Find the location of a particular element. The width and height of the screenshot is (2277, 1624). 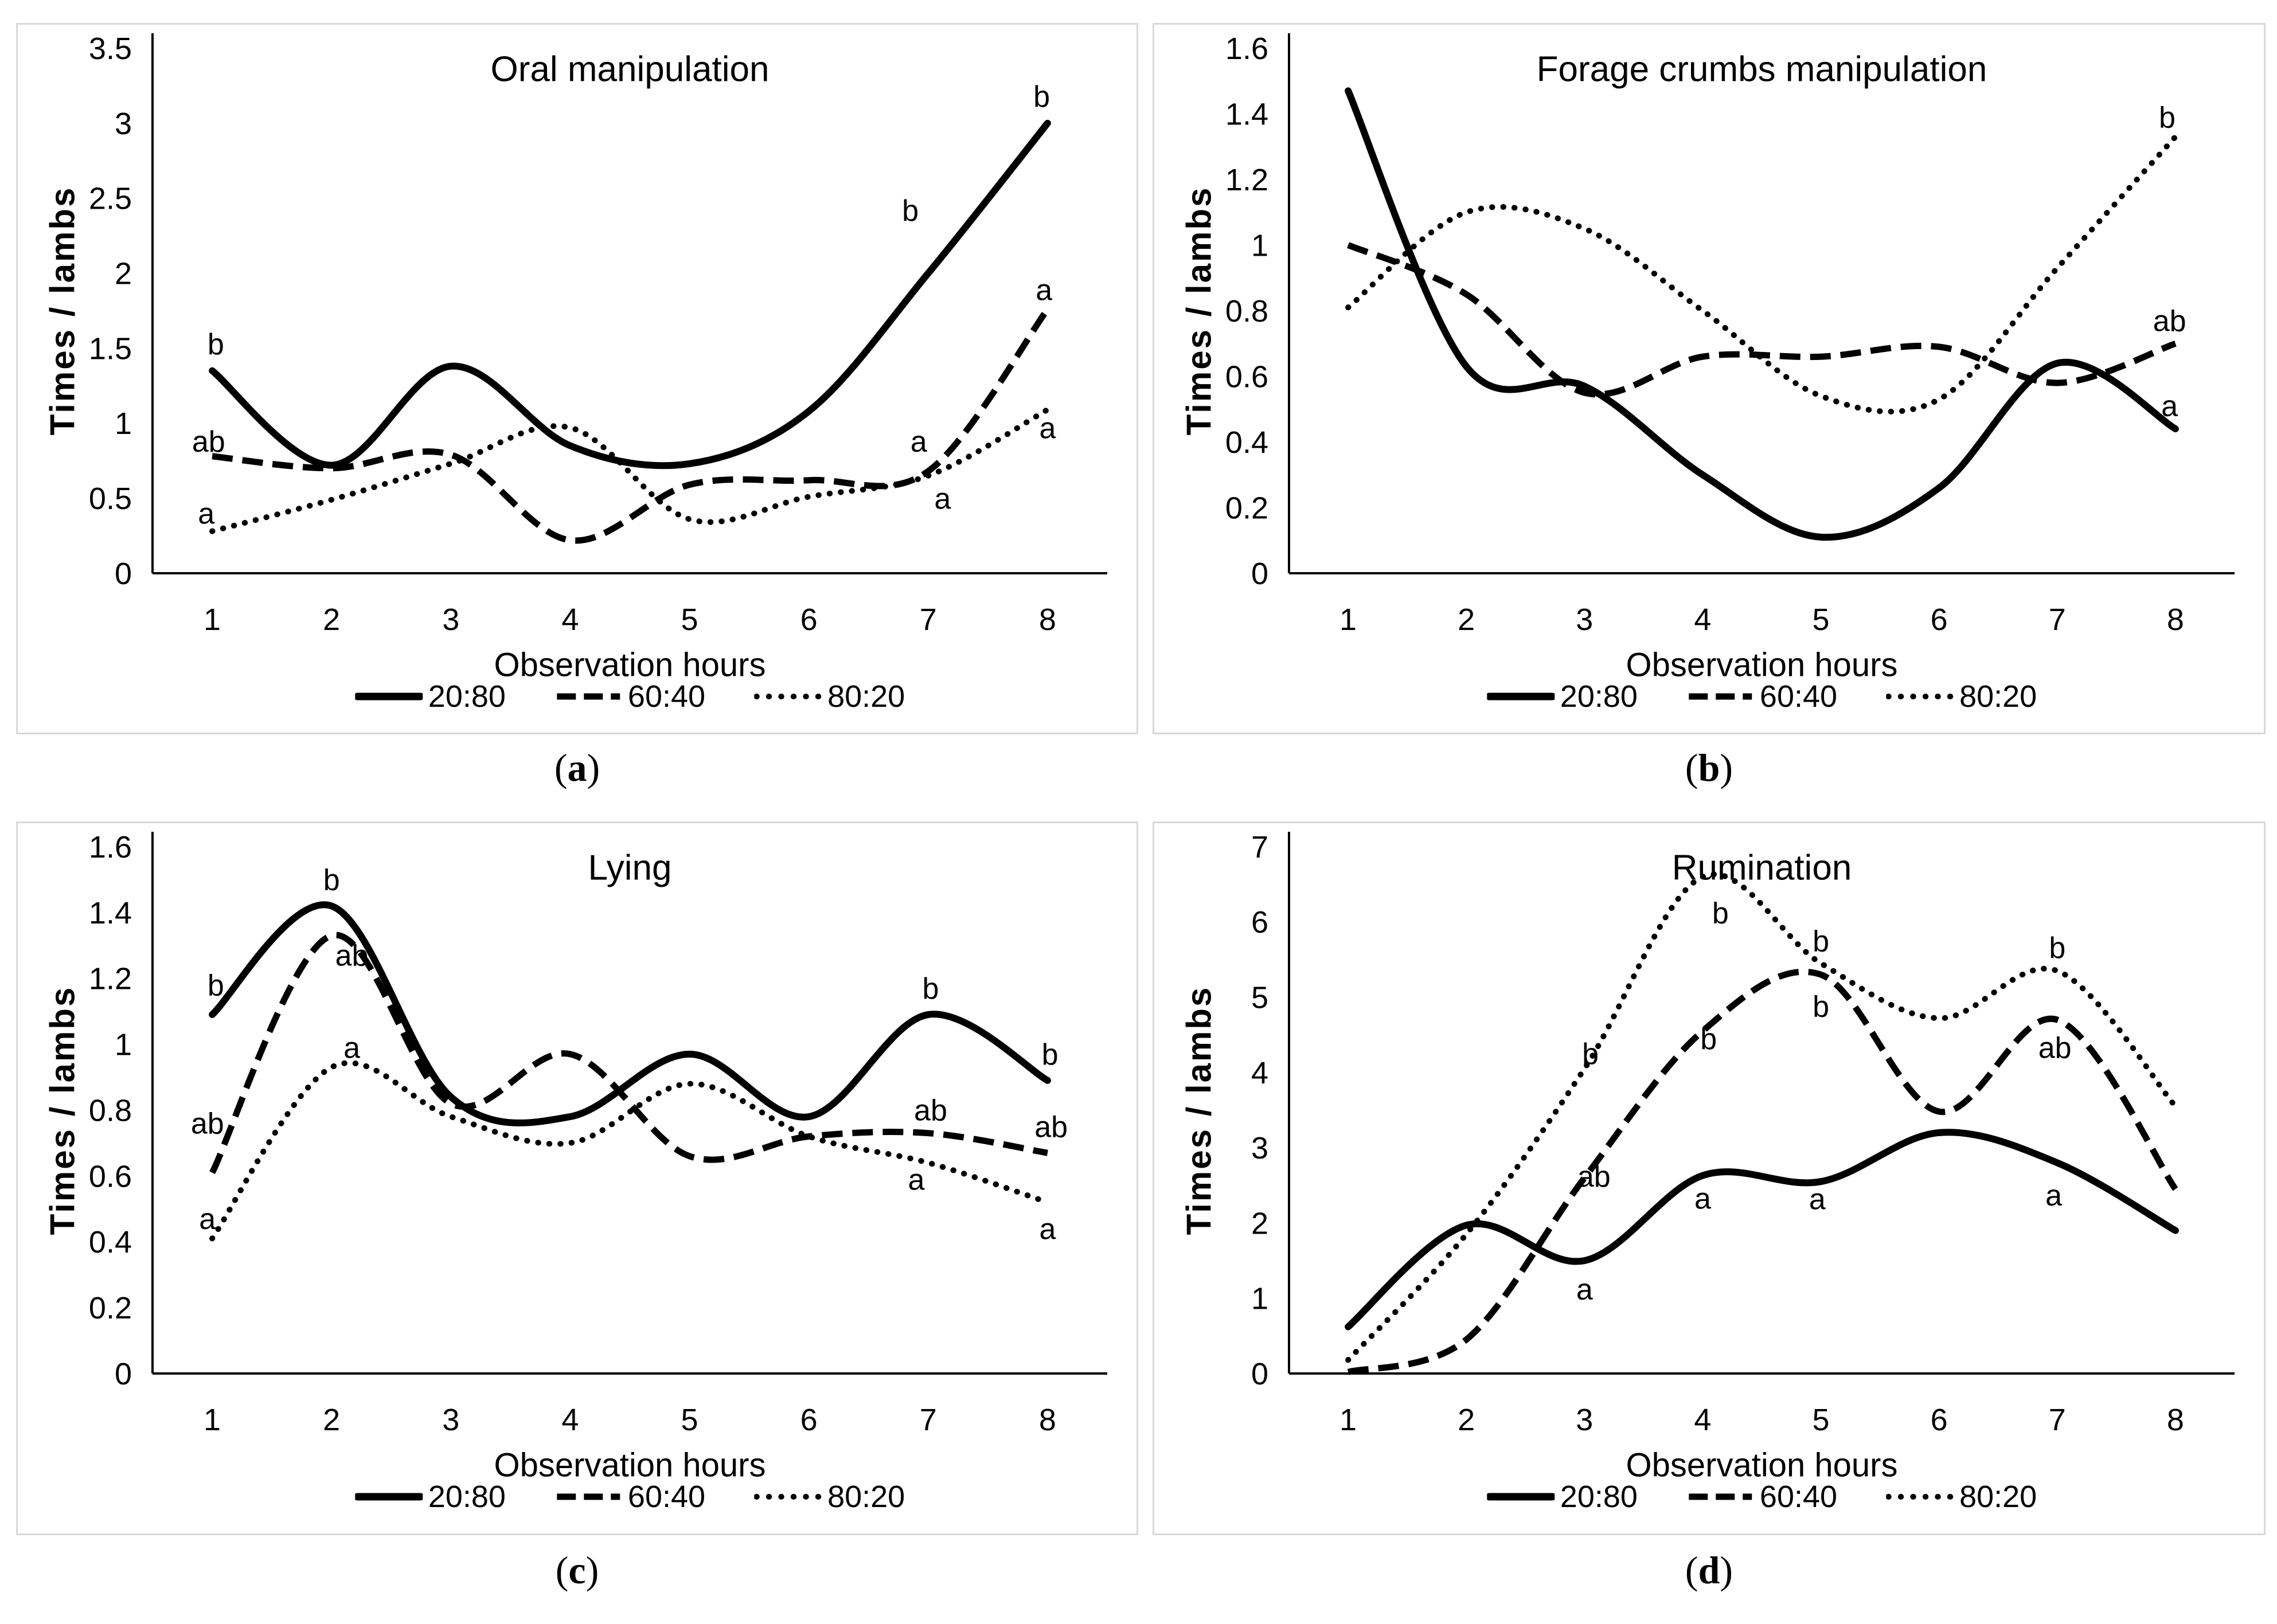

legend-item-80:20: 80:20 is located at coordinates (1961, 696).